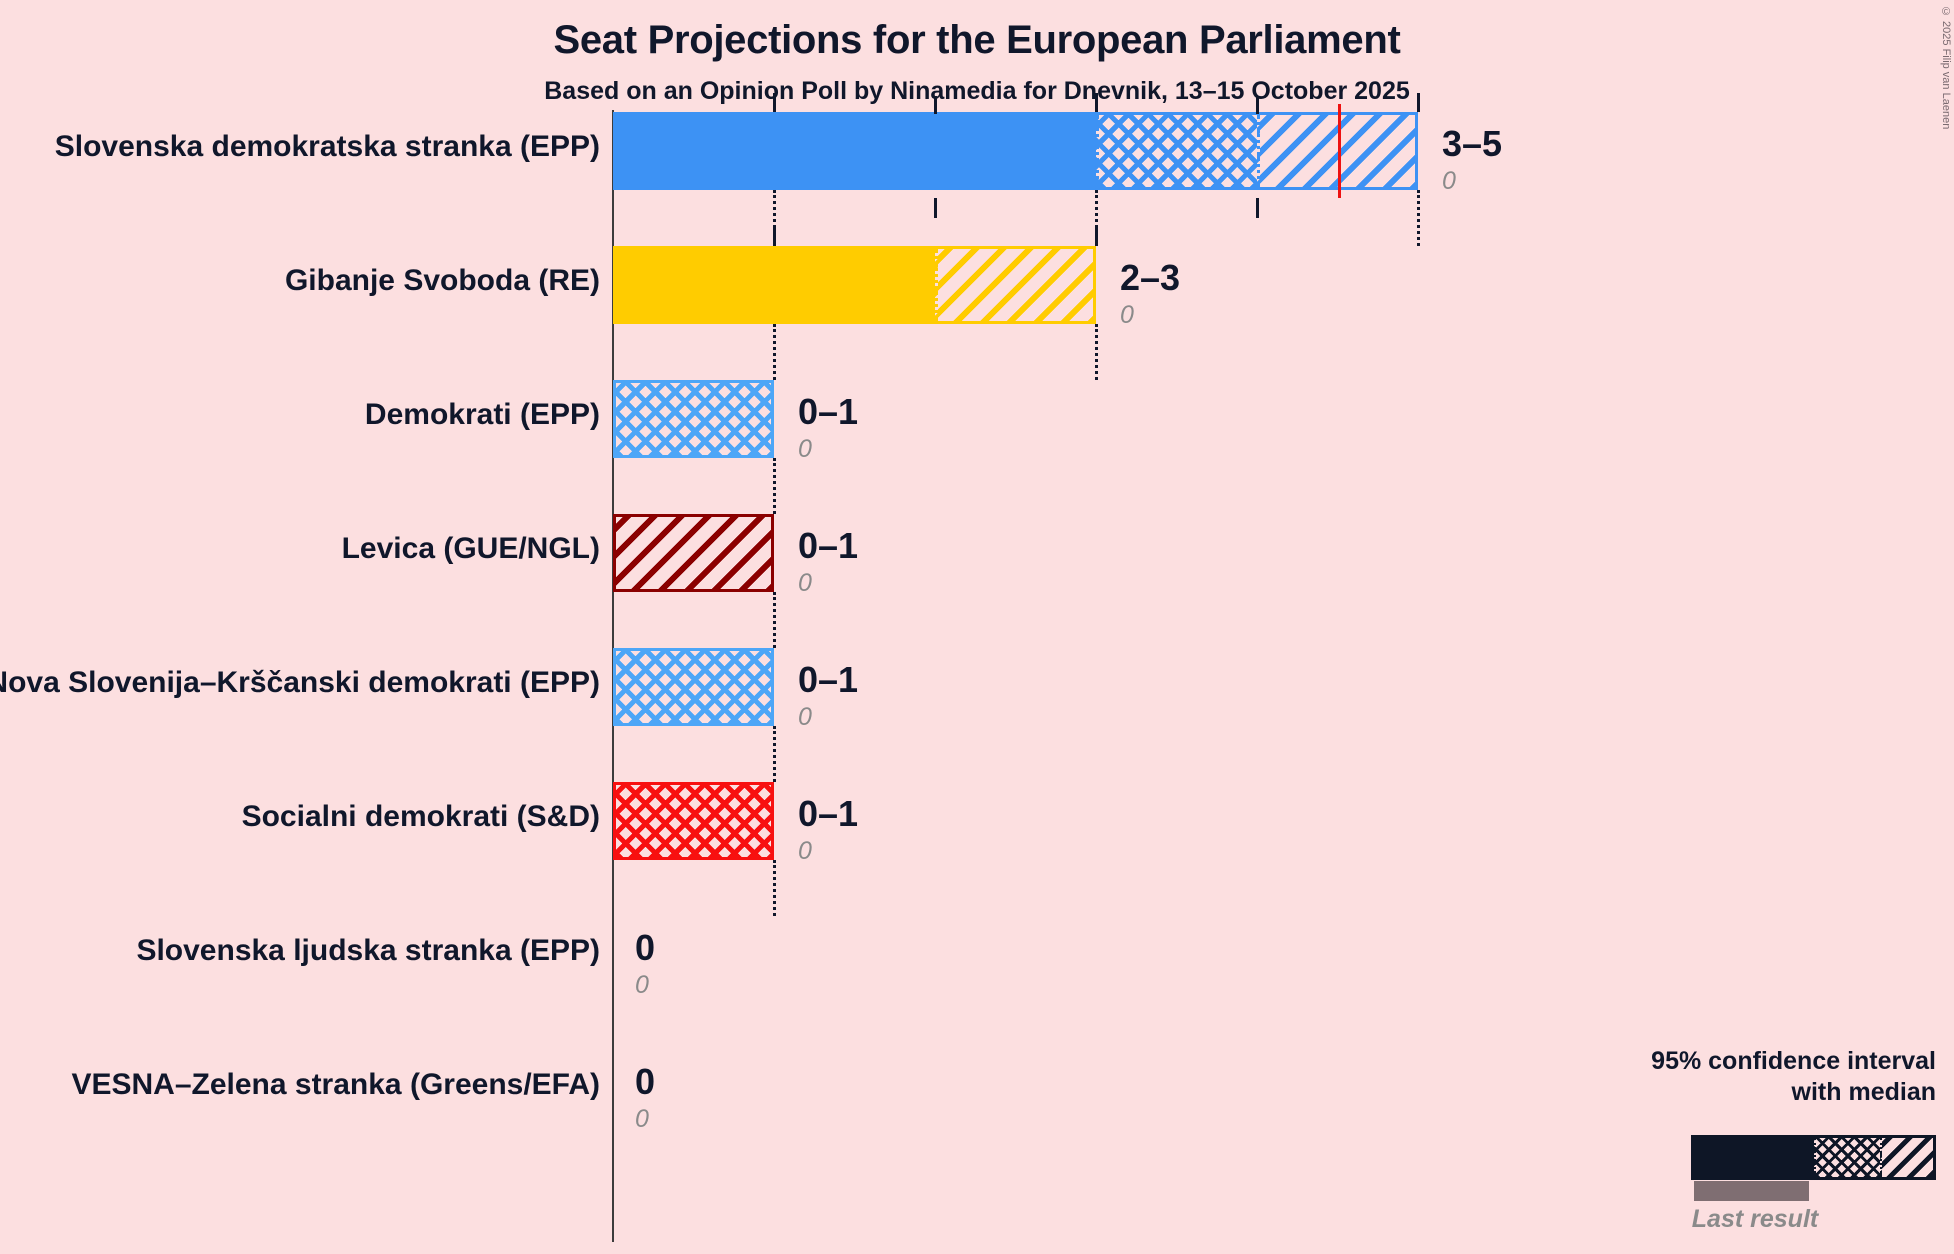  I want to click on legend-caption-line1: 95% confidence interval, so click(1793, 1061).